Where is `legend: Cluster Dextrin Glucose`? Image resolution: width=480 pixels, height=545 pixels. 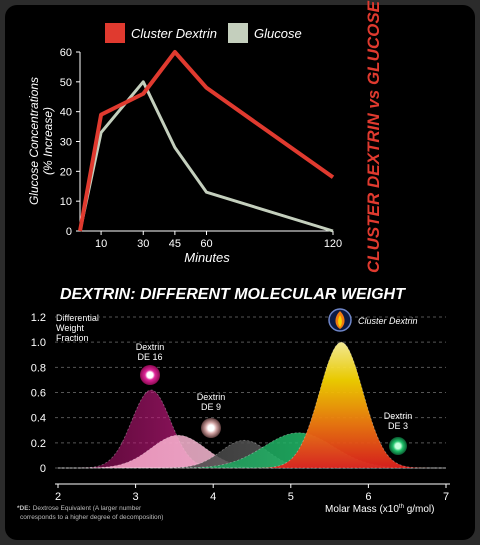
legend: Cluster Dextrin Glucose is located at coordinates (203, 33).